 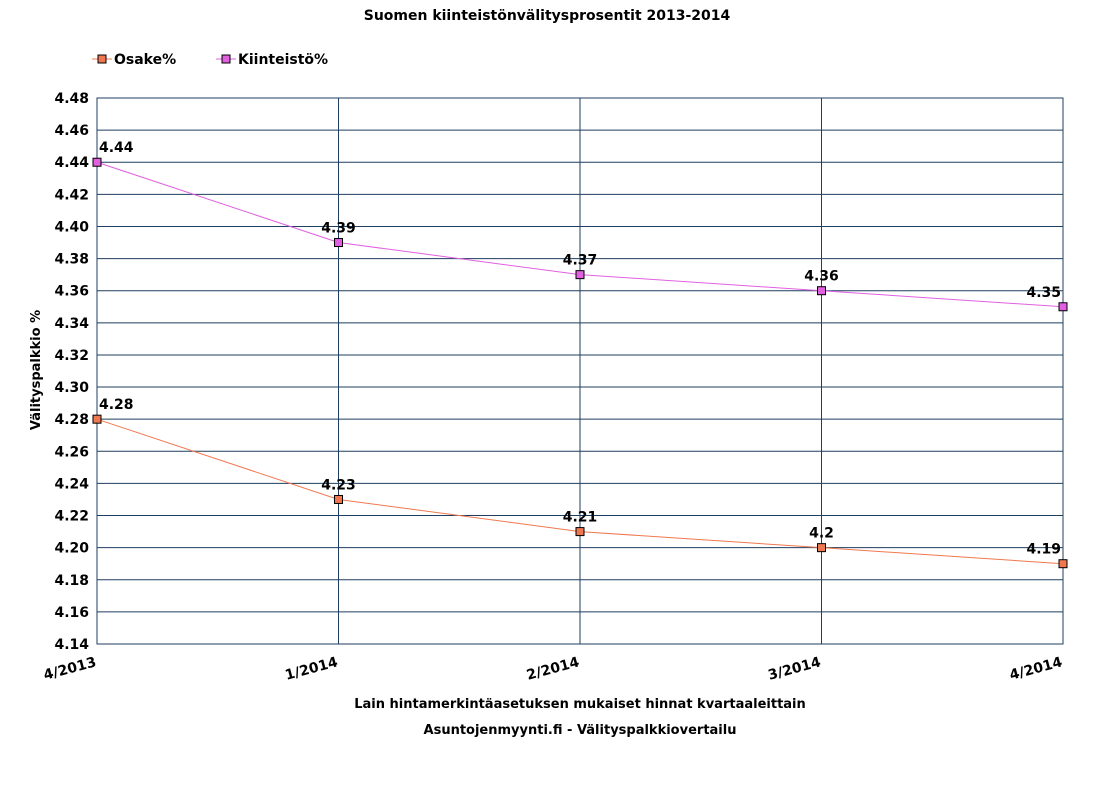 I want to click on y-tick-label: 4.20, so click(x=71, y=549).